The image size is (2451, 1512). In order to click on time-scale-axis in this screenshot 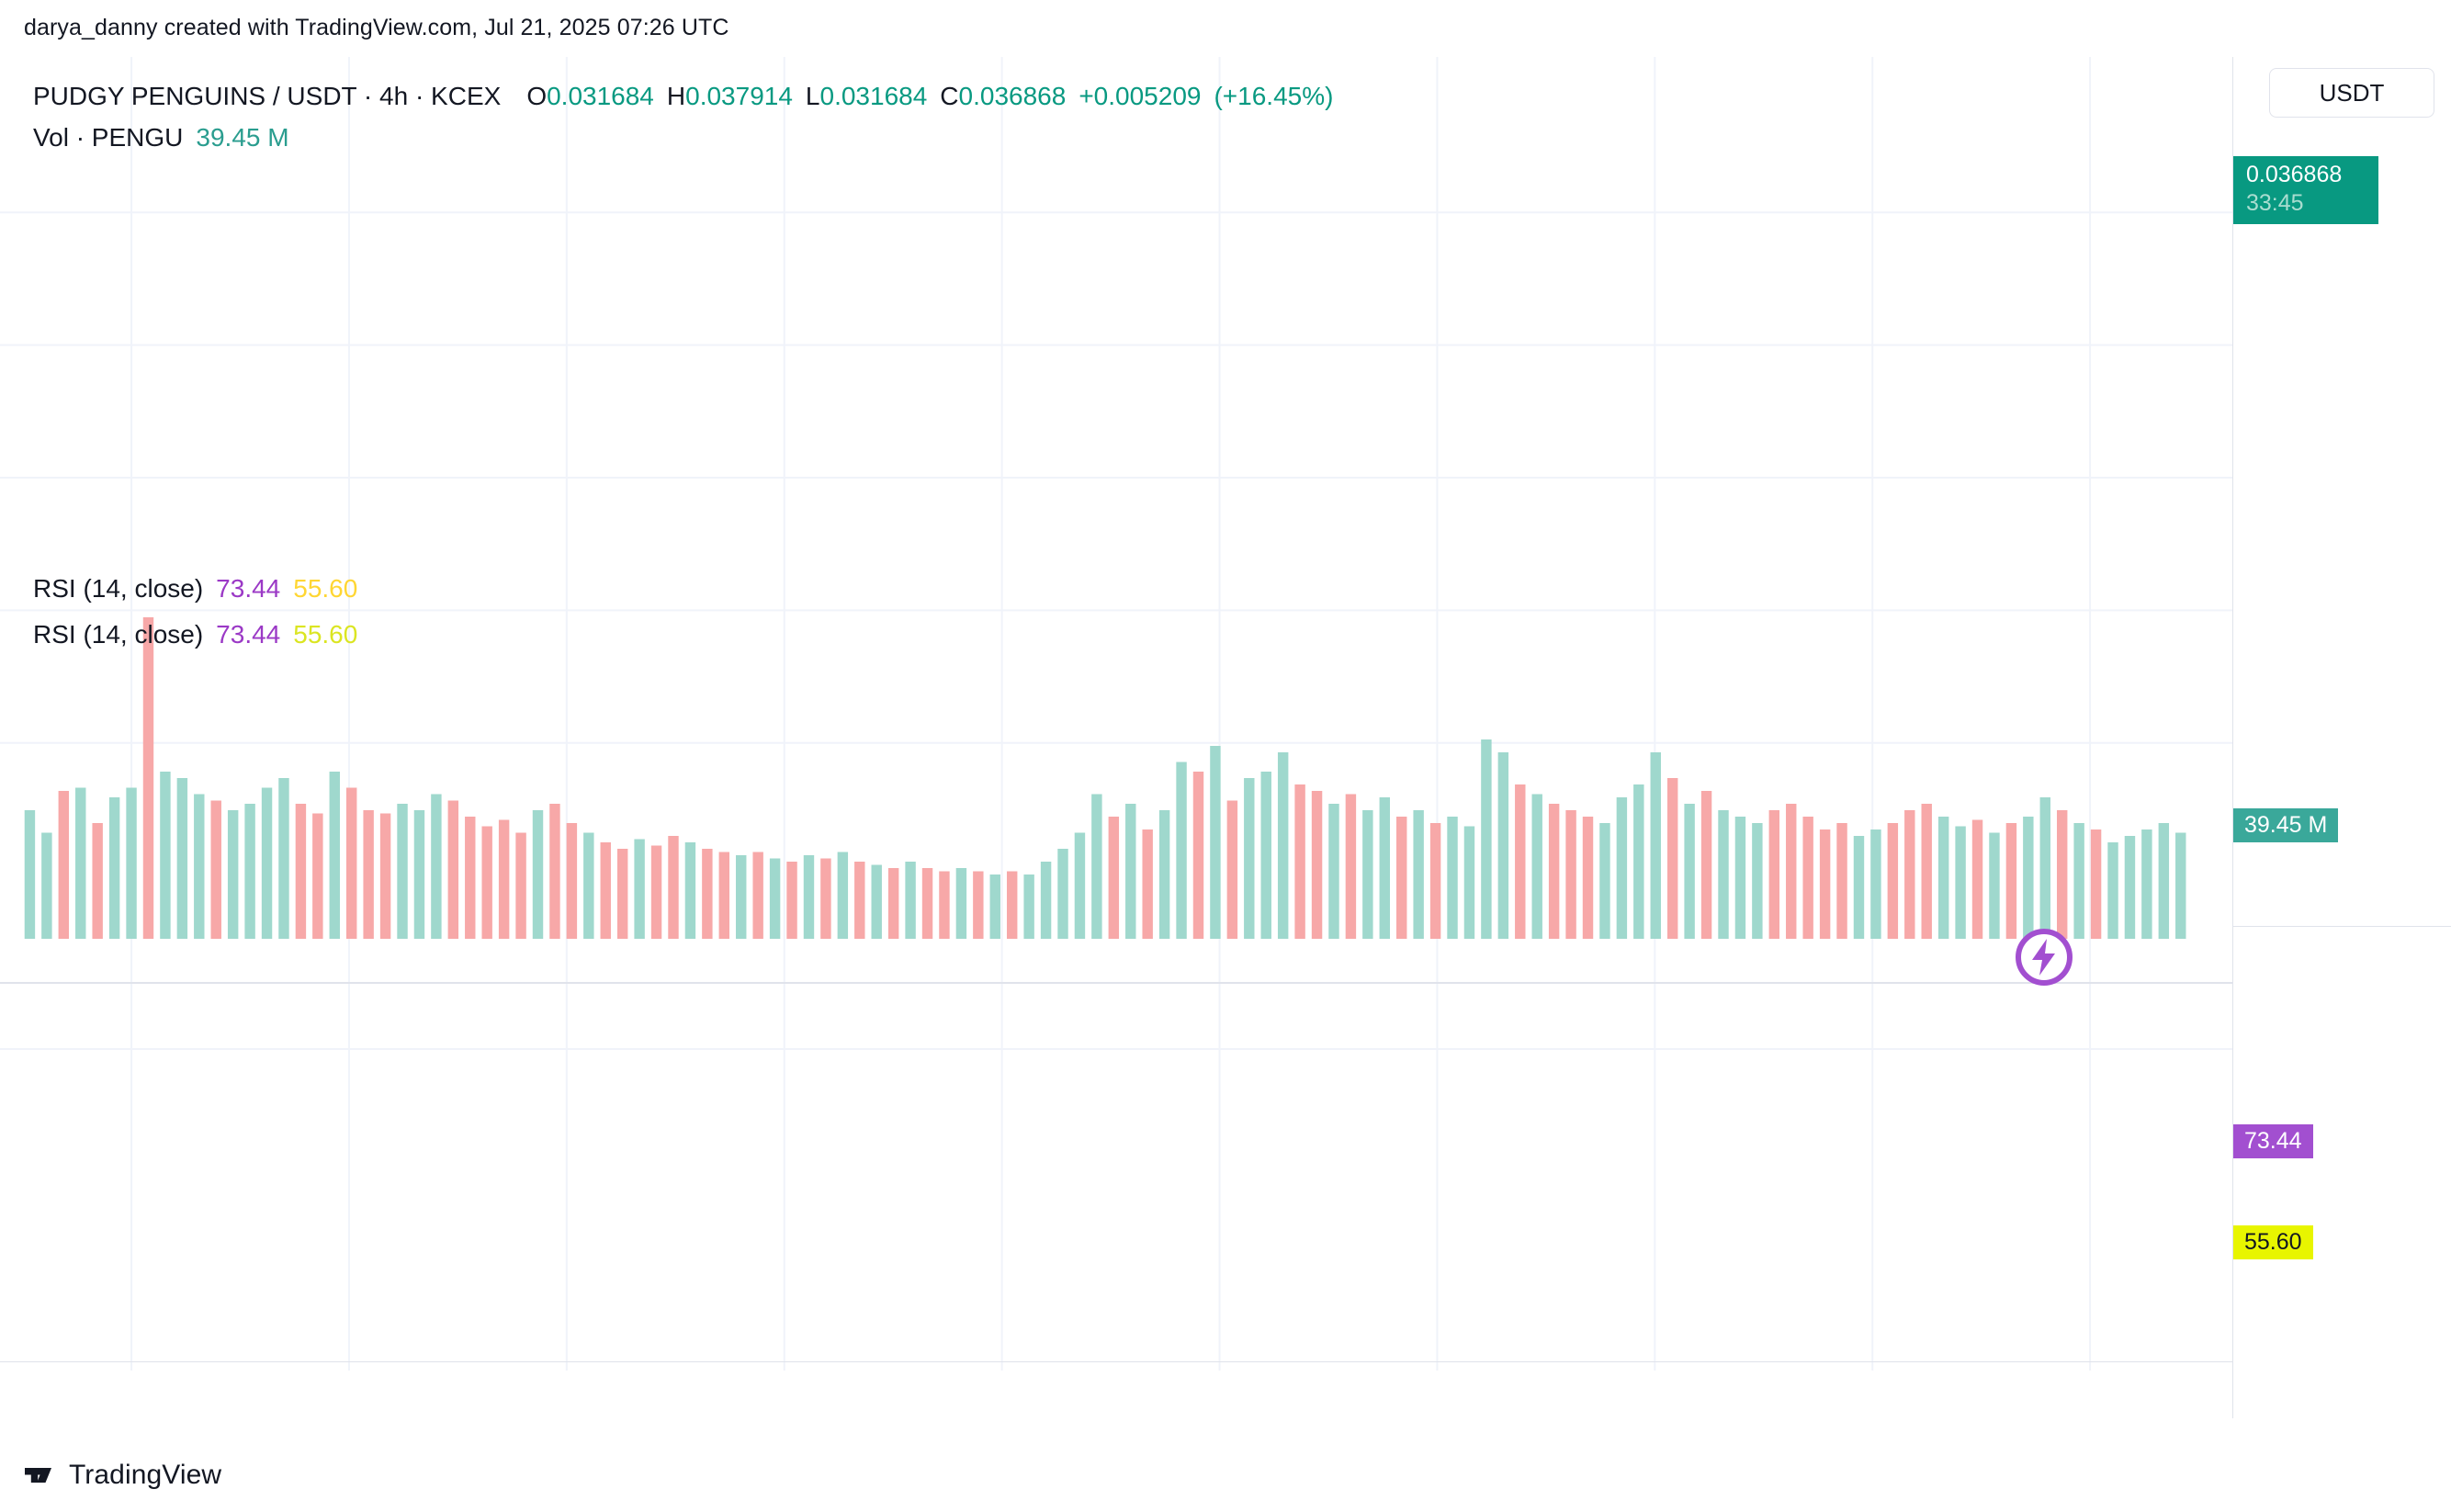, I will do `click(1116, 1390)`.